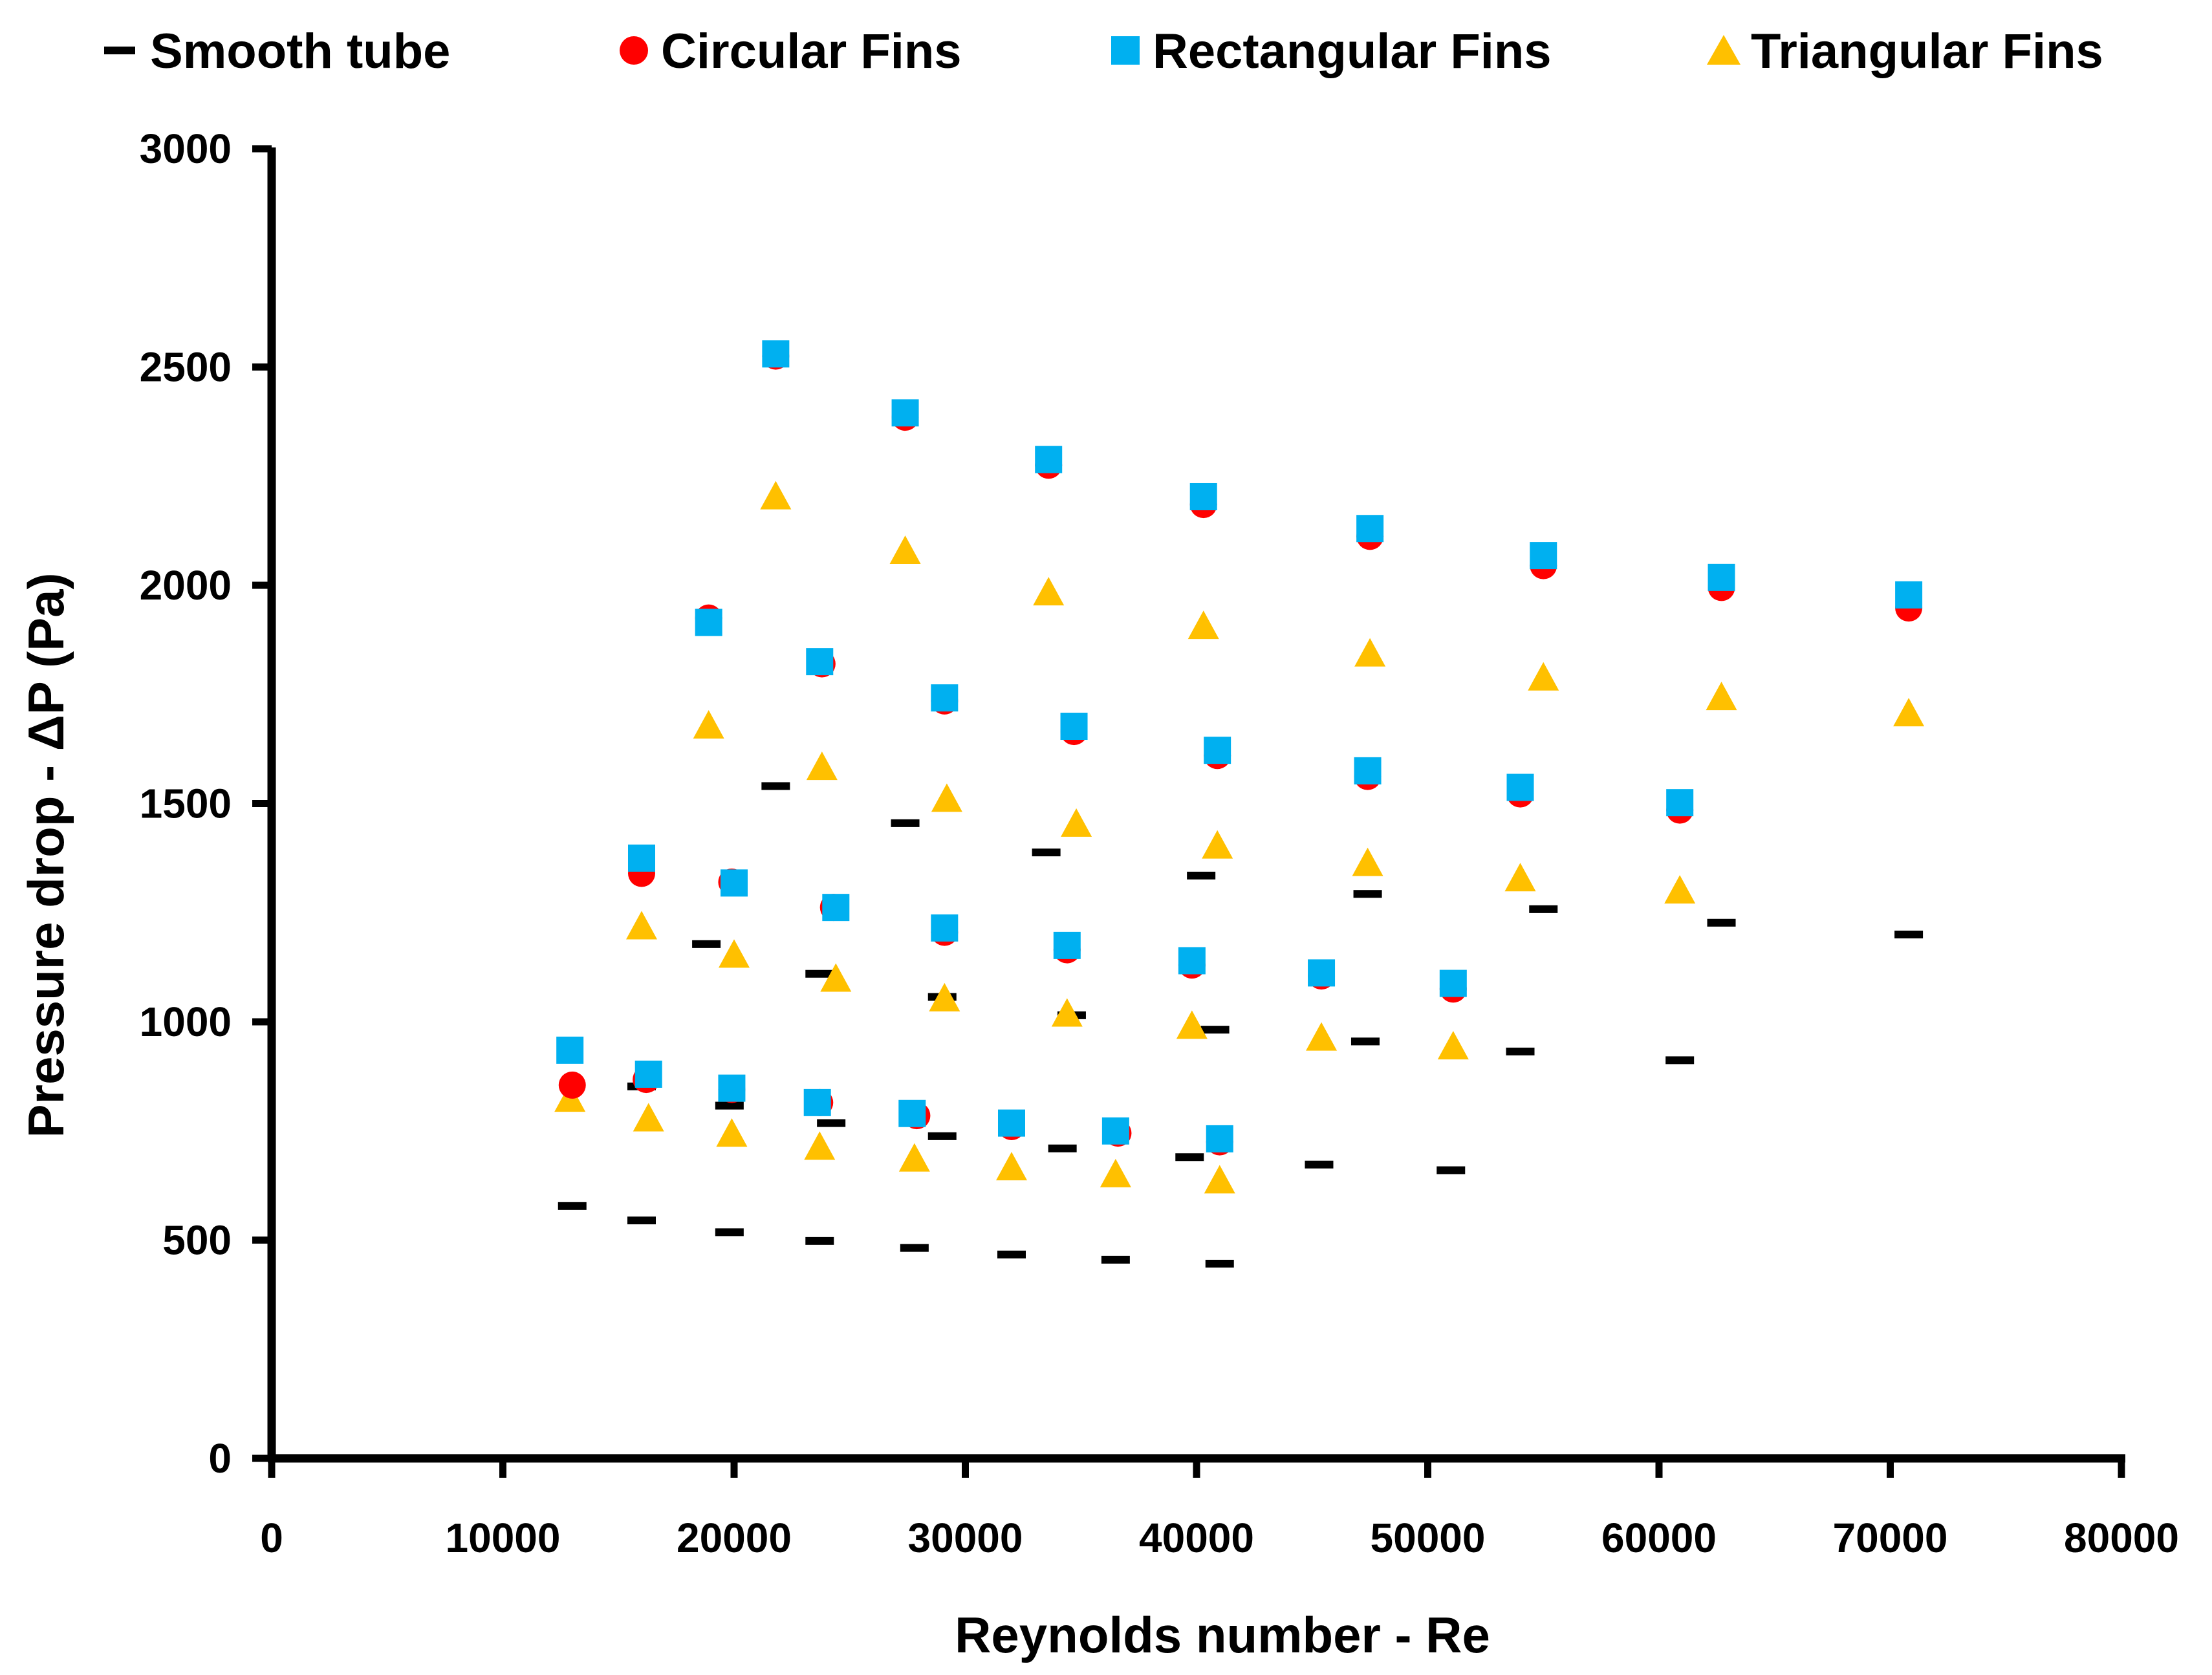  I want to click on x-tick-label: 40000, so click(1196, 1538).